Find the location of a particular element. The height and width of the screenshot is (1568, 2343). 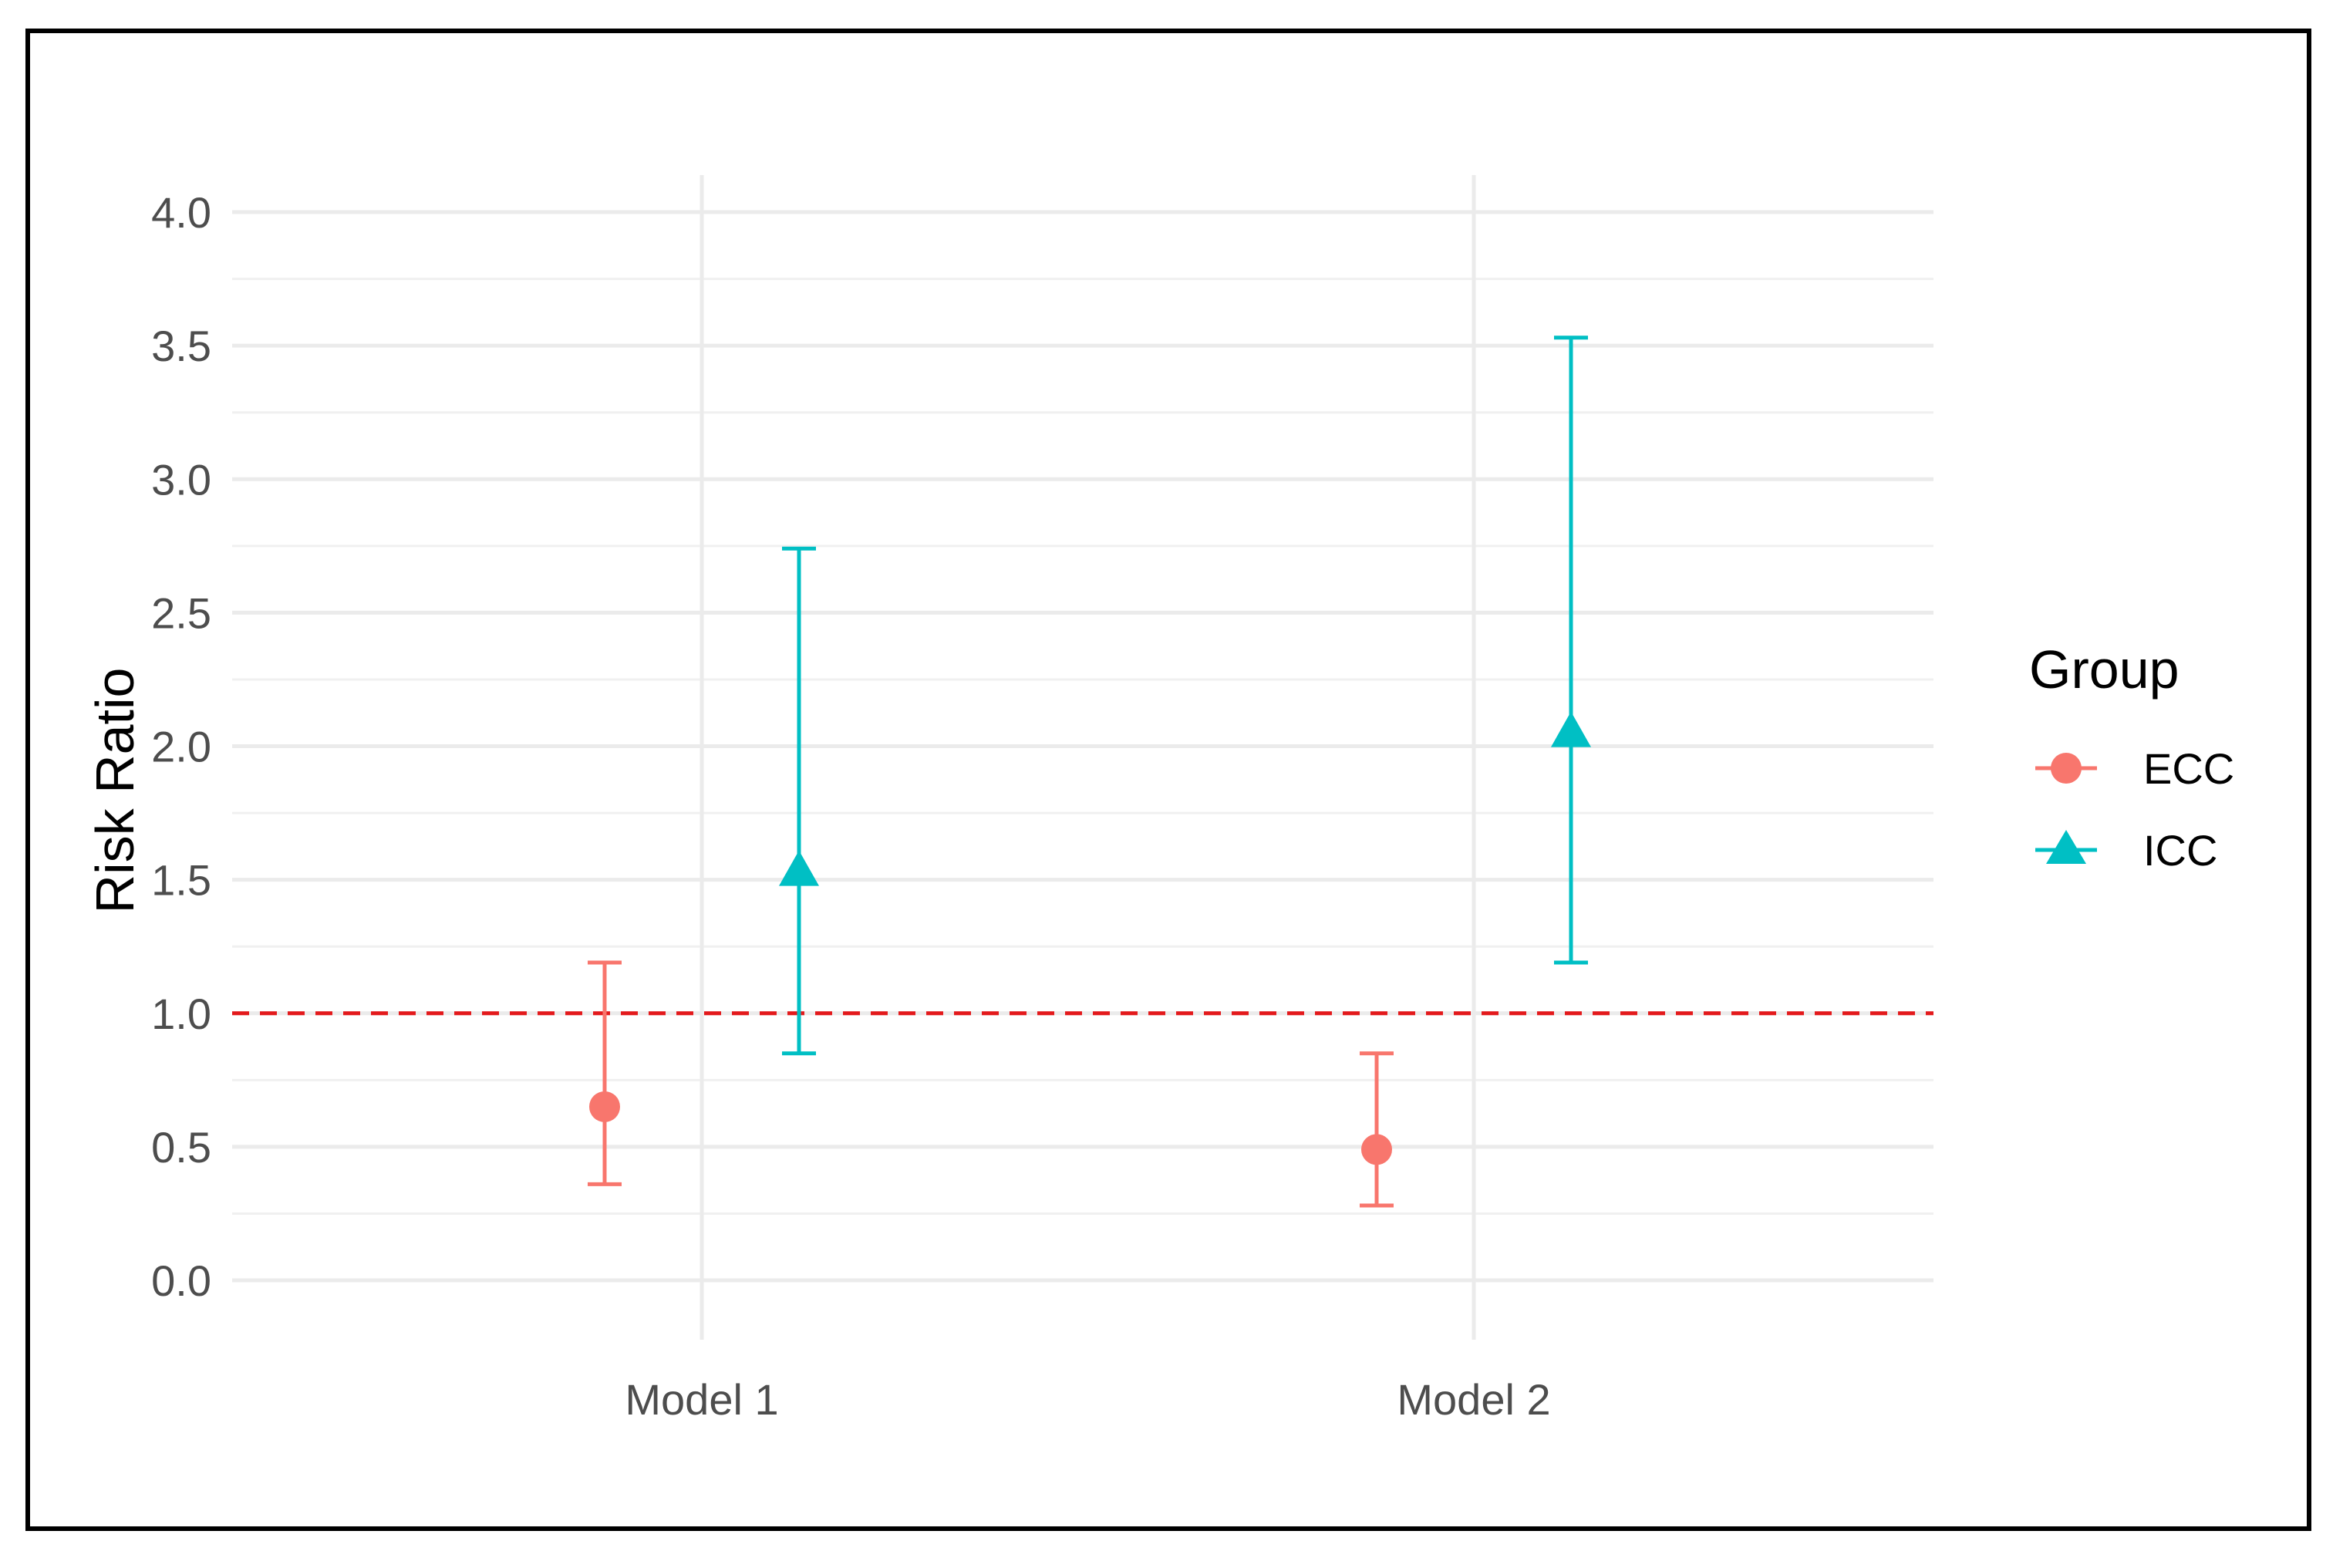

y-tick-label: 3.5 is located at coordinates (181, 346).